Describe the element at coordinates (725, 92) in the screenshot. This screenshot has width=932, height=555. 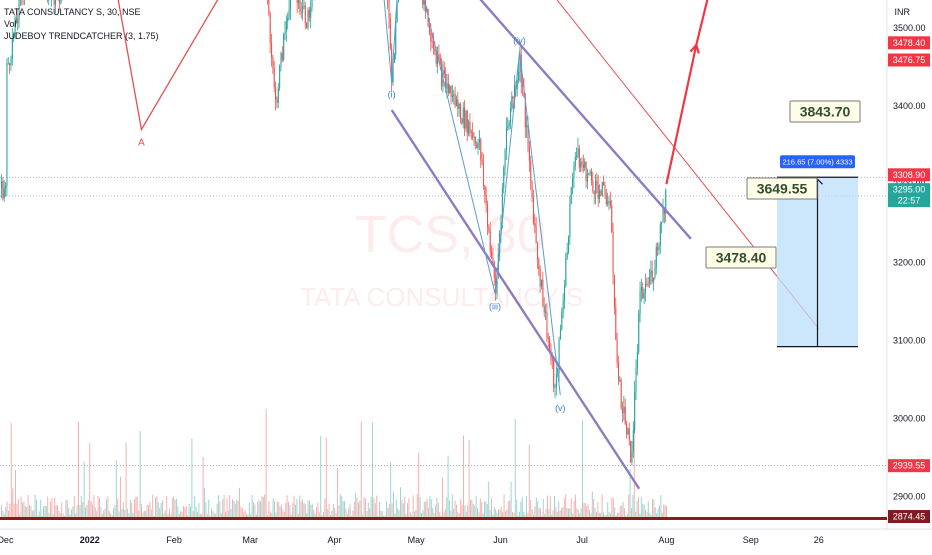
I see `projection-path` at that location.